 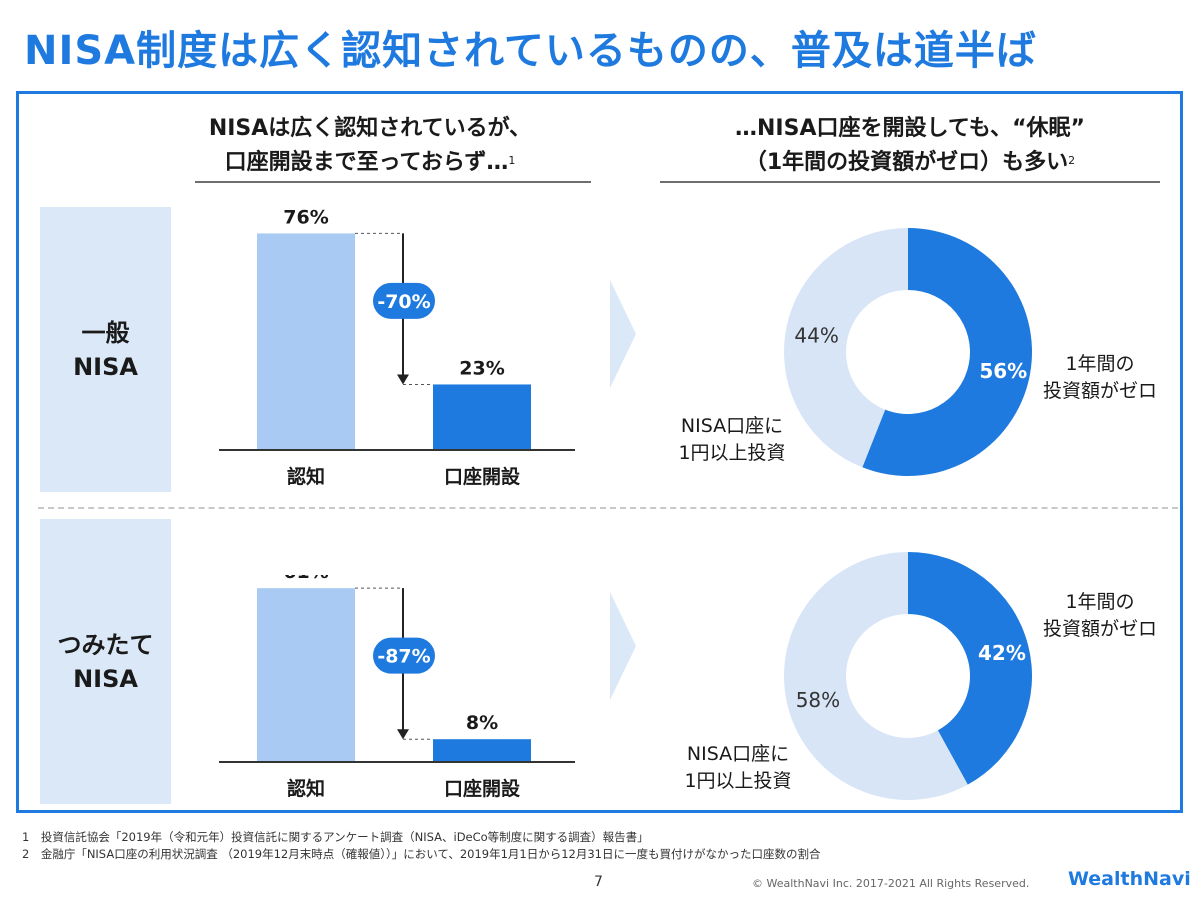 What do you see at coordinates (397, 687) in the screenshot?
I see `bar-chart-tsumitate-nisa: 61% 認知 8% 口座開設 -87%` at bounding box center [397, 687].